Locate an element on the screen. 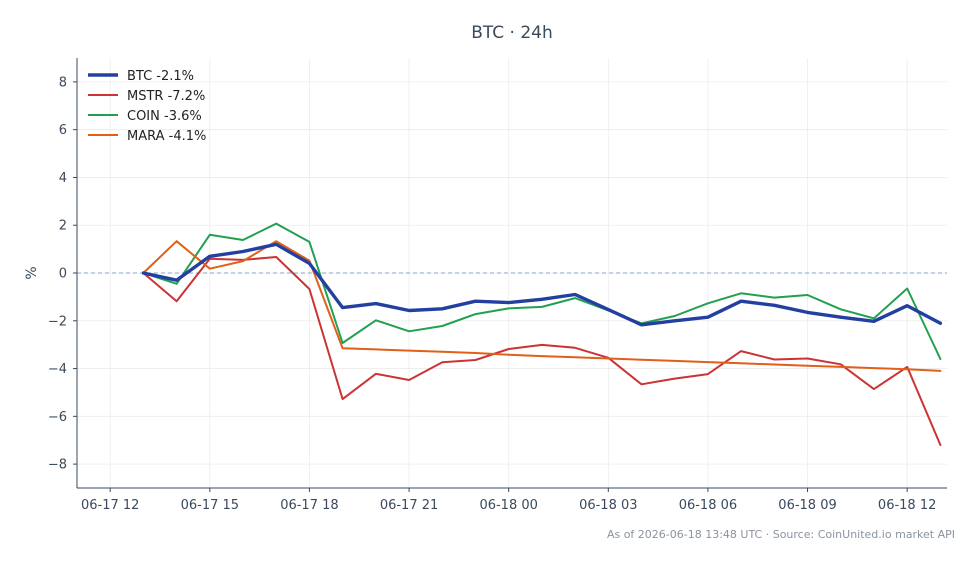 The image size is (979, 564). y-tick-label-1: 6 is located at coordinates (63, 130).